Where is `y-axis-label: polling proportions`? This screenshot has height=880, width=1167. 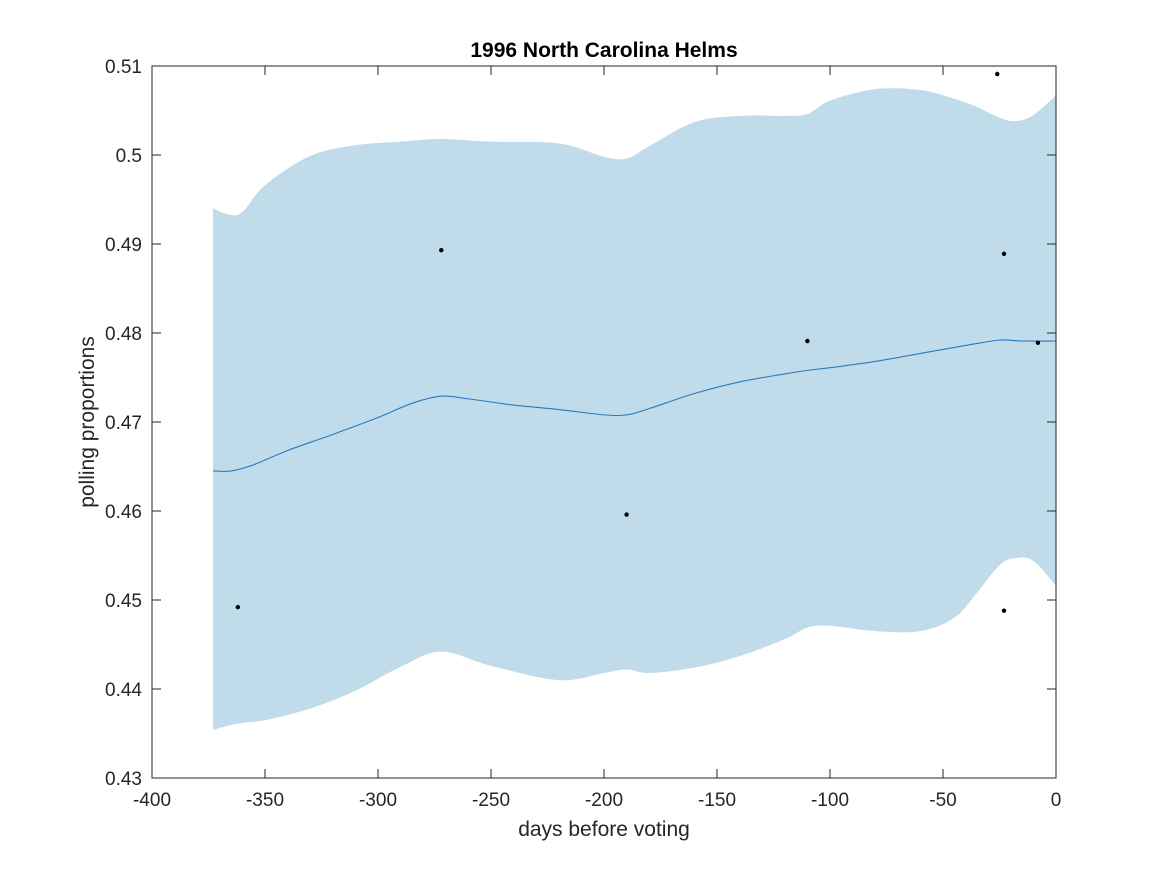
y-axis-label: polling proportions is located at coordinates (87, 422).